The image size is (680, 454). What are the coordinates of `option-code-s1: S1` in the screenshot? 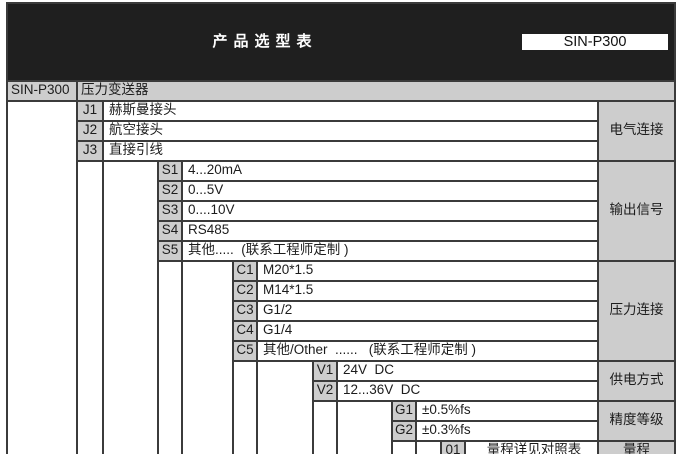 It's located at (170, 170).